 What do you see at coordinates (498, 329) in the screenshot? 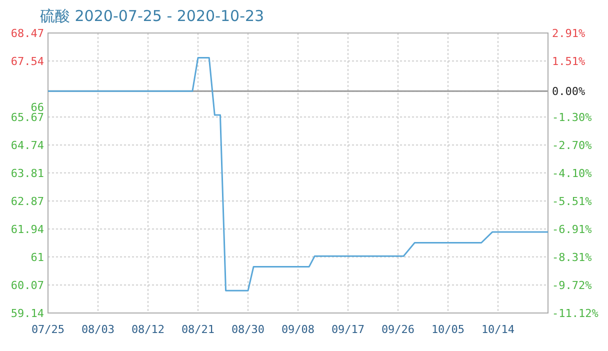
I see `x-tick-label: 10/14` at bounding box center [498, 329].